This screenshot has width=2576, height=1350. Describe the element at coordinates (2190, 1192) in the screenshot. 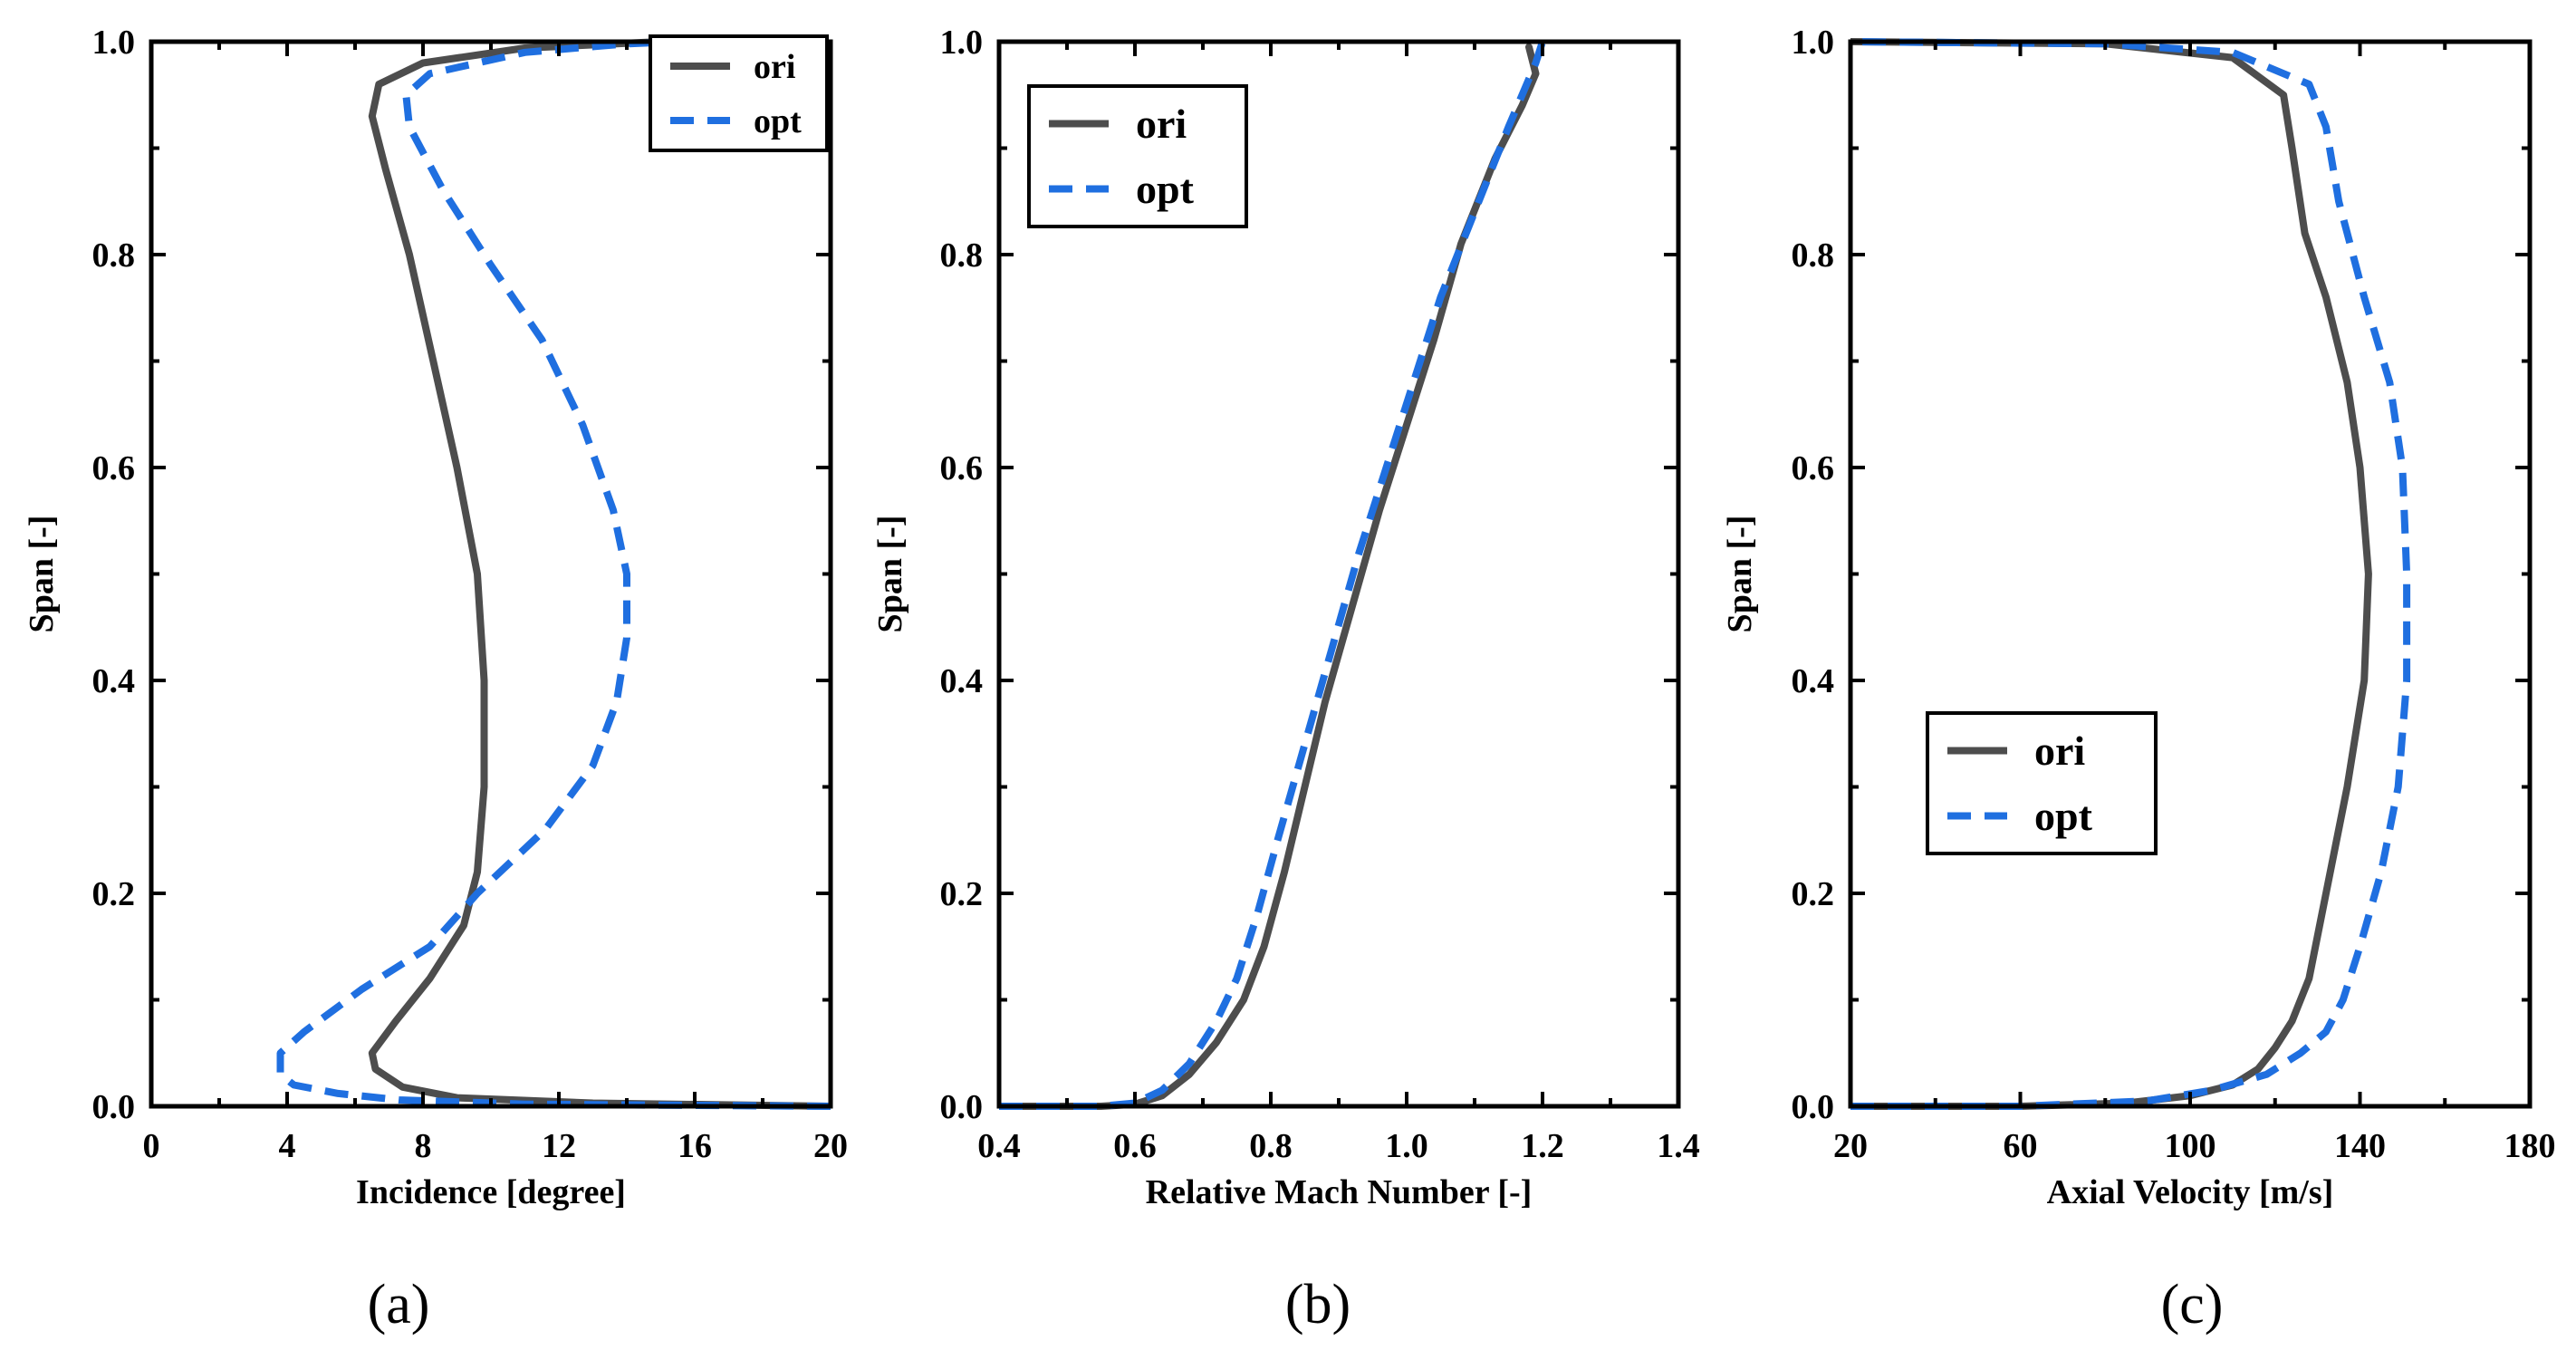

I see `x-axis-label: Axial Velocity [m/s]` at that location.